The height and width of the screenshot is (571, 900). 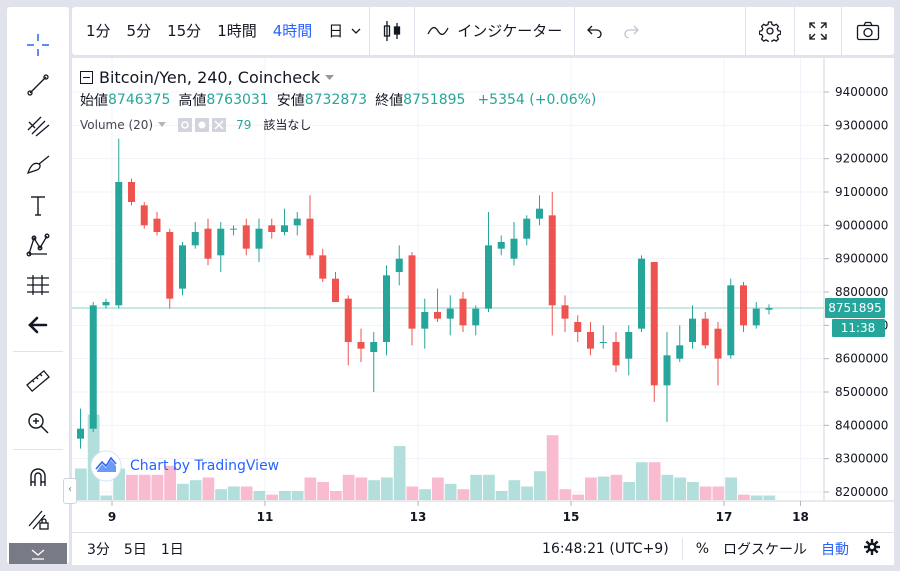 What do you see at coordinates (494, 31) in the screenshot?
I see `indicators-button: インジケーター` at bounding box center [494, 31].